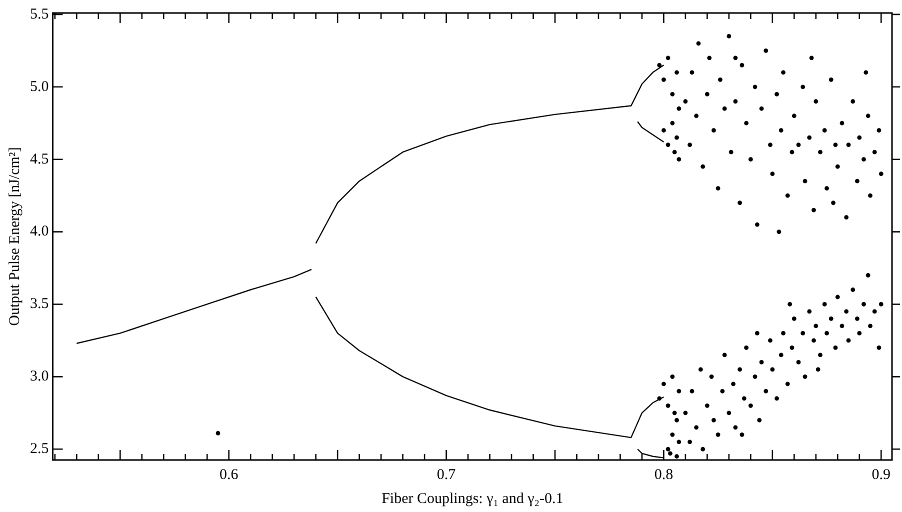 This screenshot has width=902, height=512. Describe the element at coordinates (39, 14) in the screenshot. I see `y-tick-label: 5.5` at that location.